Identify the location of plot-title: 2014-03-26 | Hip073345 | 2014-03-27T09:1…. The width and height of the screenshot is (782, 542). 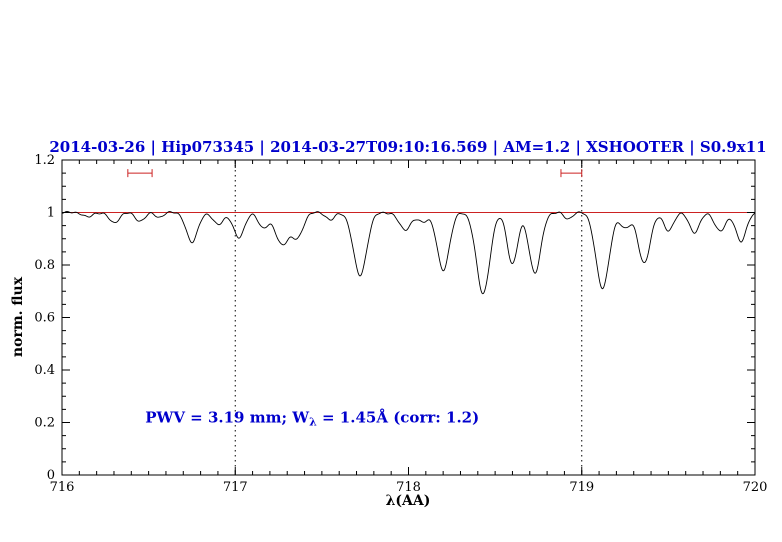
(407, 147).